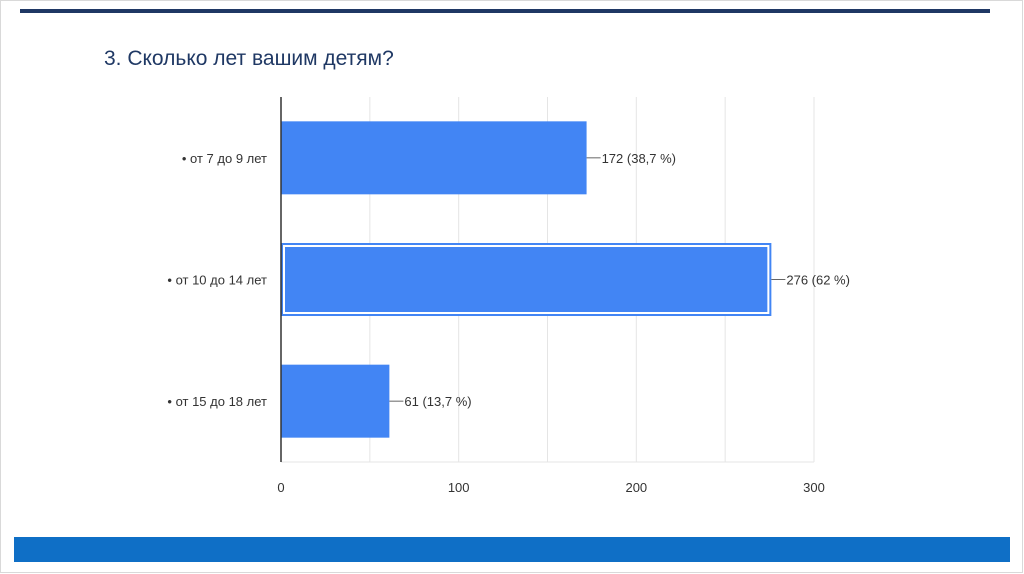 Image resolution: width=1024 pixels, height=574 pixels. What do you see at coordinates (459, 487) in the screenshot?
I see `x-tick-label: 100` at bounding box center [459, 487].